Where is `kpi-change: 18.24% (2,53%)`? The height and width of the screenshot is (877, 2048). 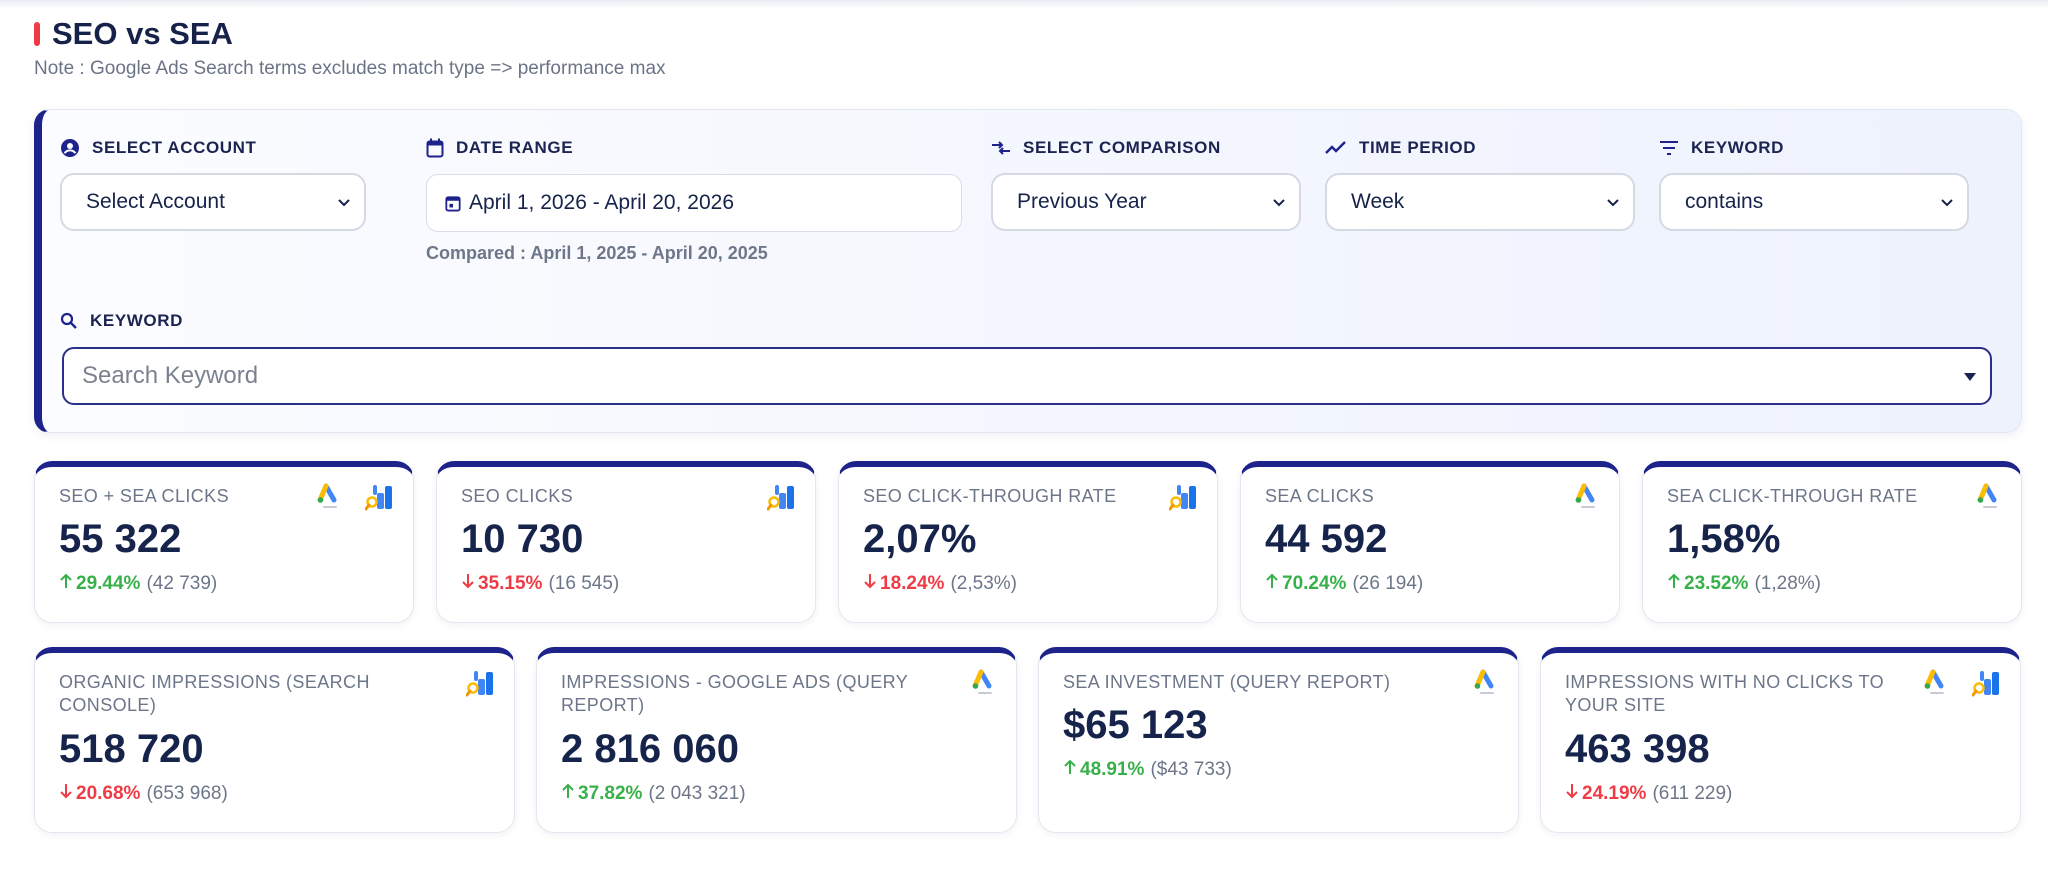
kpi-change: 18.24% (2,53%) is located at coordinates (940, 584).